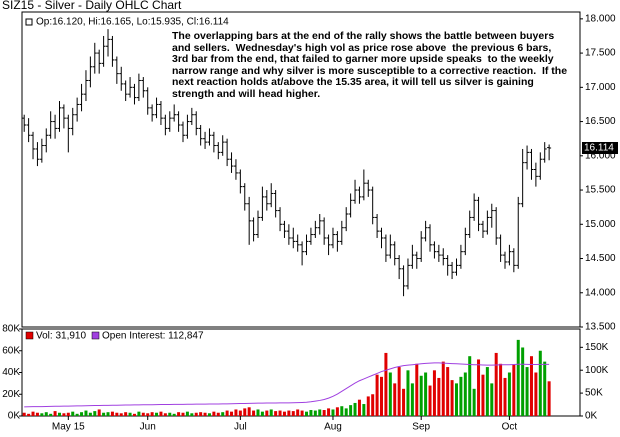  I want to click on y-tick-label: 15.000, so click(600, 224).